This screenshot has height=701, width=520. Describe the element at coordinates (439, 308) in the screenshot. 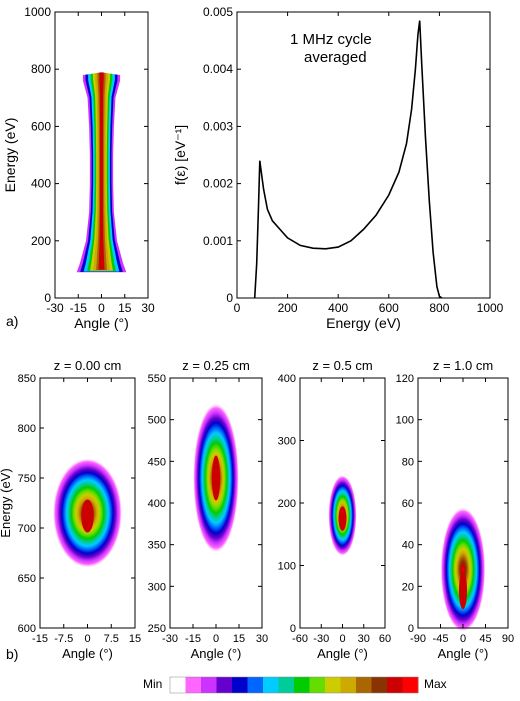

I see `a-right-xtick-label: 800` at that location.